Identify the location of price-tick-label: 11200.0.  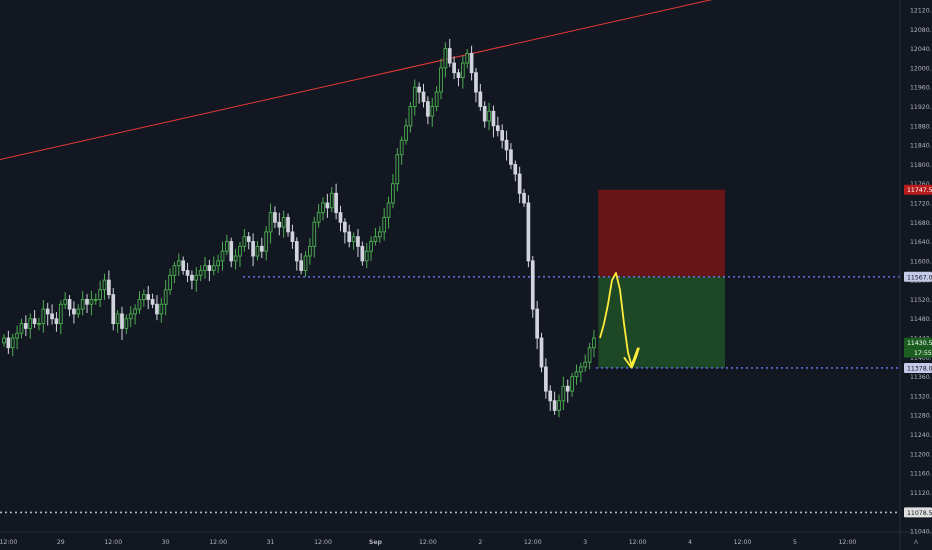
(921, 454).